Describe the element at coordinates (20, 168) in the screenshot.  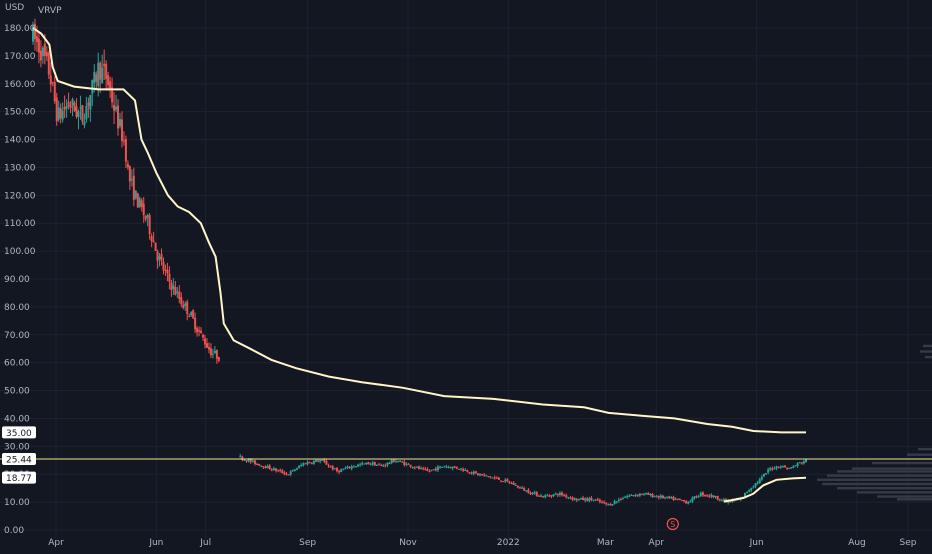
I see `y-tick-label: 130.00` at that location.